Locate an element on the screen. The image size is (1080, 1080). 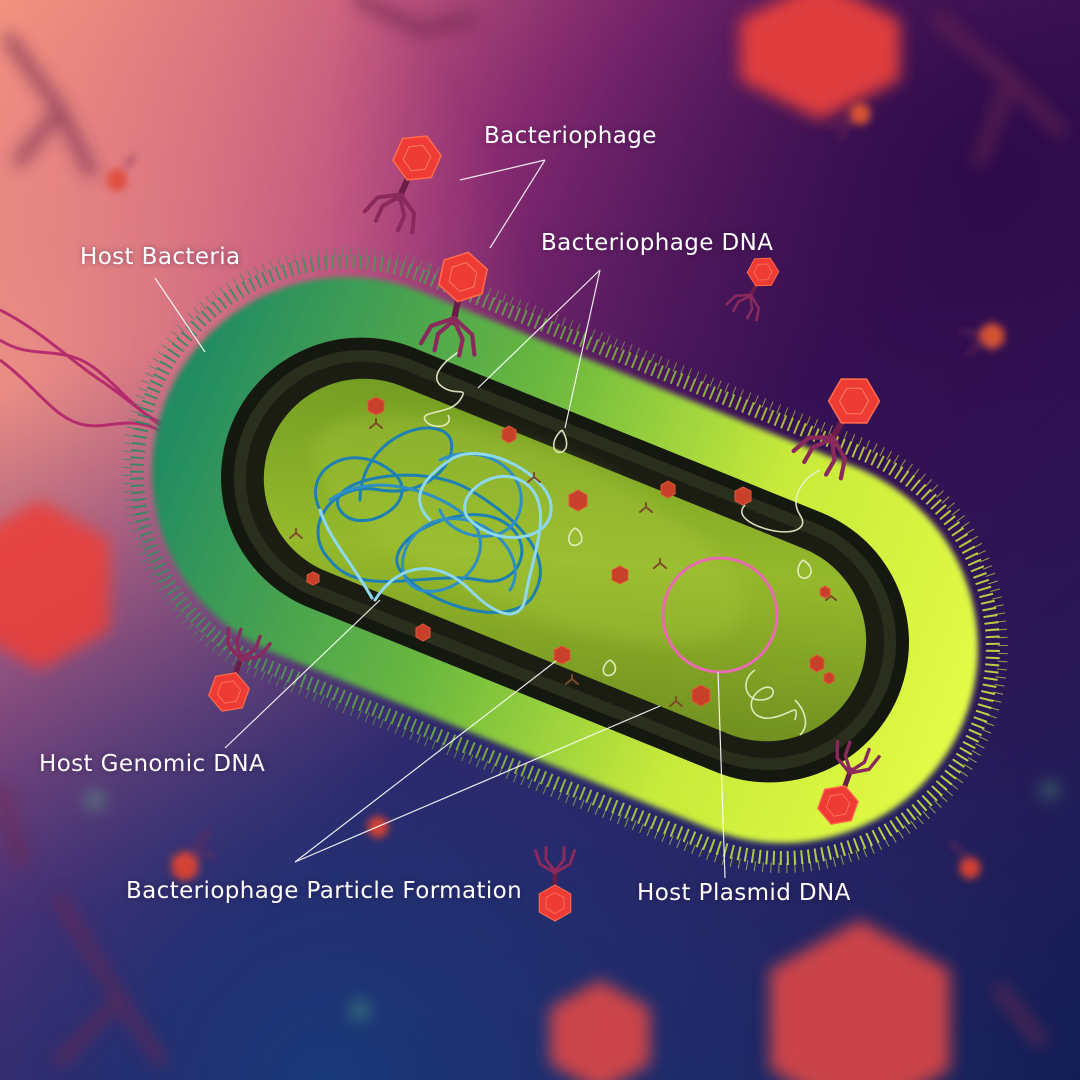
label-bacteriophage-particle-formation: Bacteriophage Particle Formation is located at coordinates (324, 891).